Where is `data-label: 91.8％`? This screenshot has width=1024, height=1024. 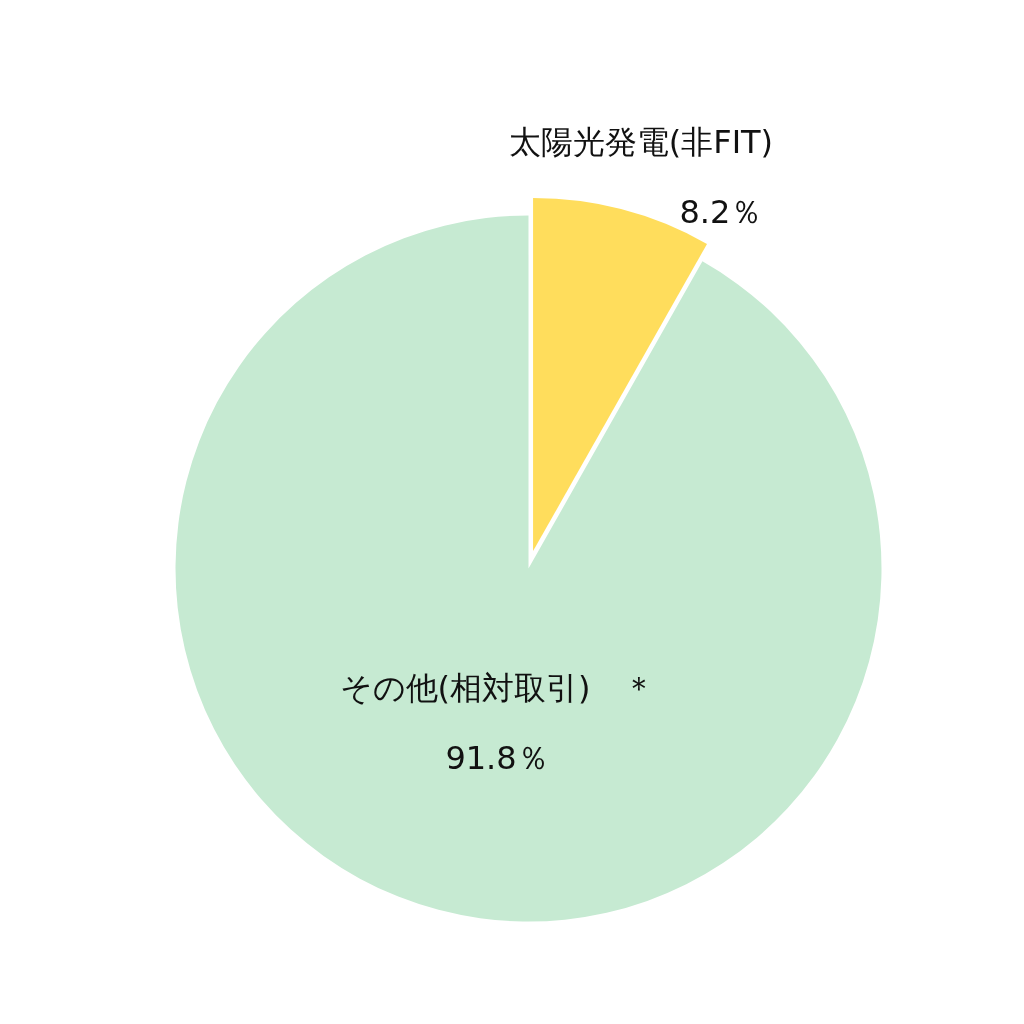 data-label: 91.8％ is located at coordinates (497, 757).